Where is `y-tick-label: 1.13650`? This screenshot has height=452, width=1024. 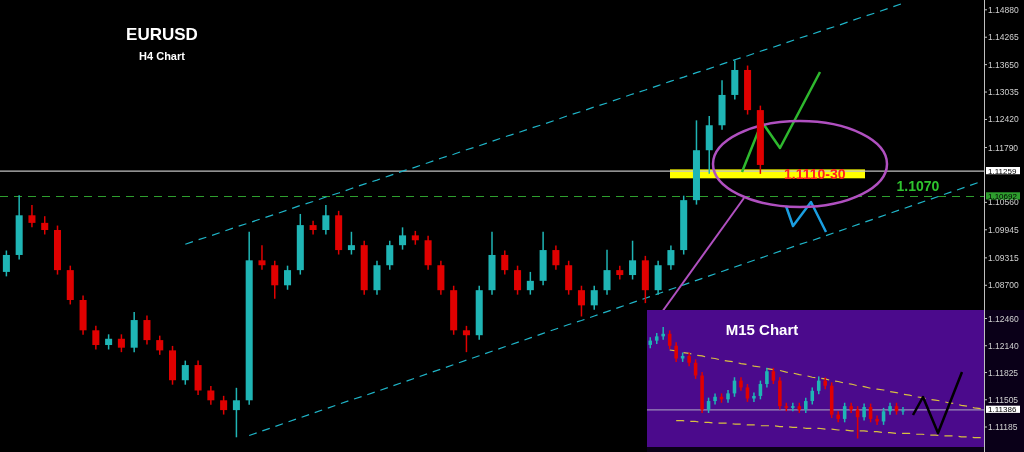 y-tick-label: 1.13650 is located at coordinates (1003, 64).